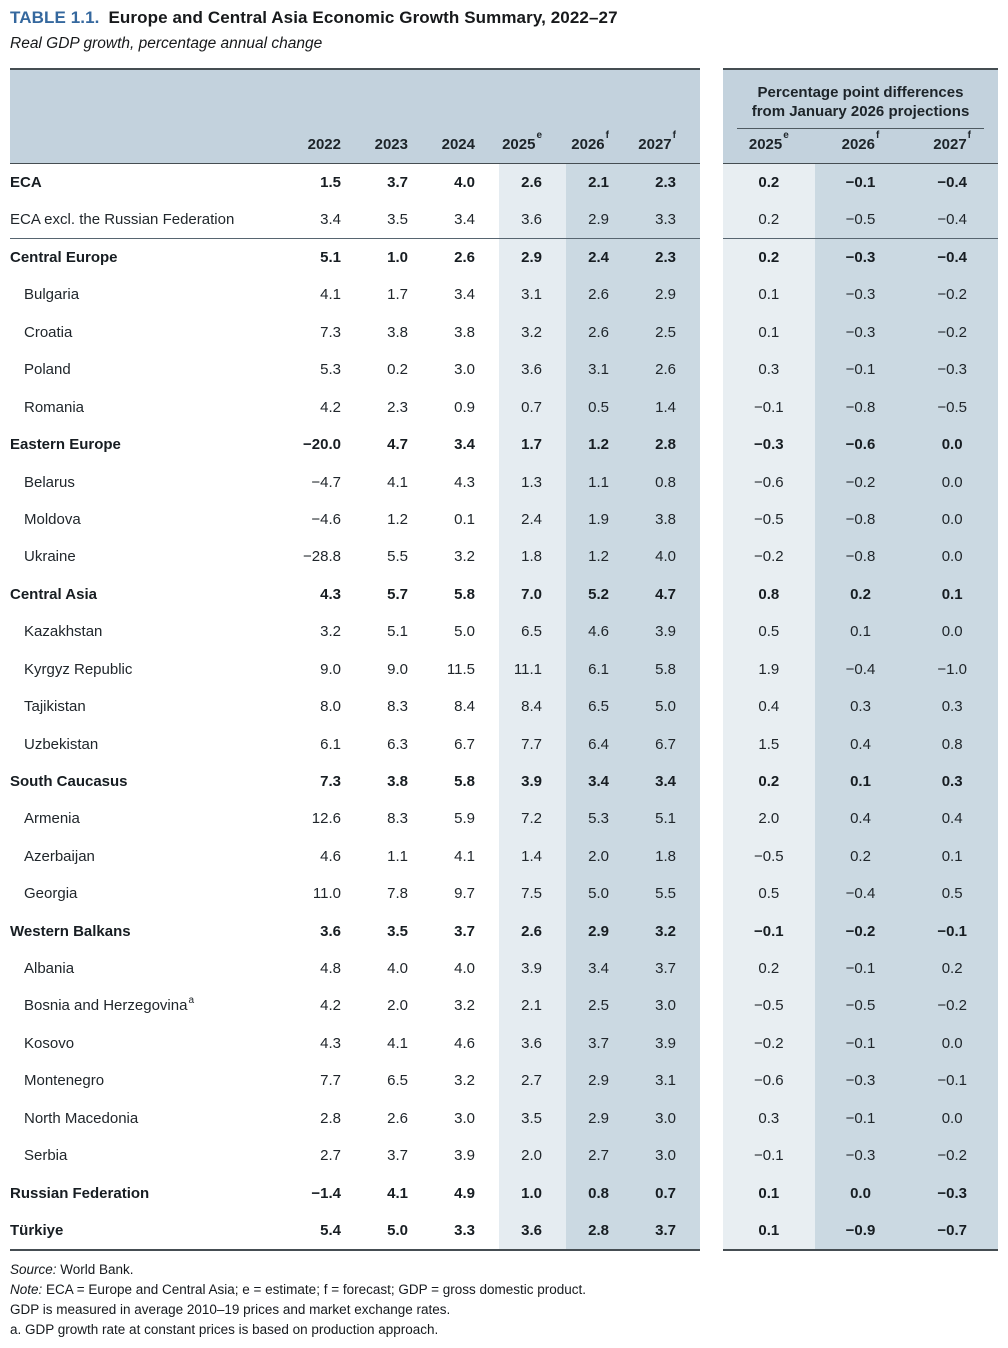 This screenshot has height=1348, width=1008. I want to click on value-2024: 3.2, so click(464, 1006).